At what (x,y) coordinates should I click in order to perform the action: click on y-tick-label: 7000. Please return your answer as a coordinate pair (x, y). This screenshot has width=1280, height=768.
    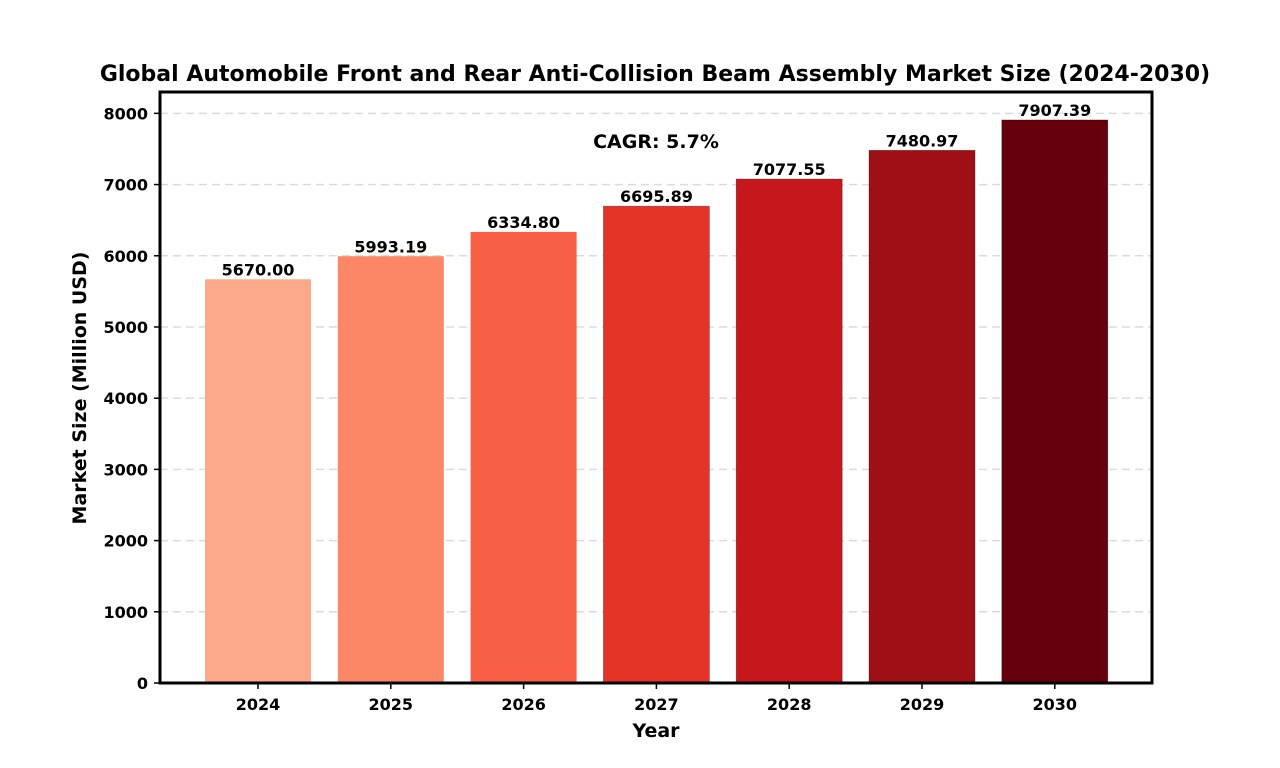
    Looking at the image, I should click on (125, 185).